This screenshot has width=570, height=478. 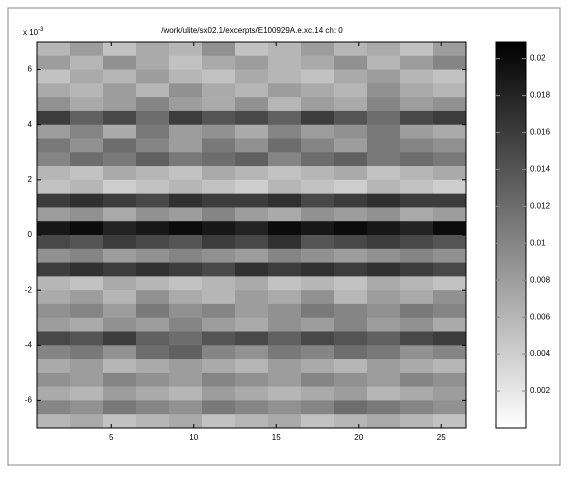 What do you see at coordinates (538, 58) in the screenshot?
I see `colorbar-tick-label: 0.02` at bounding box center [538, 58].